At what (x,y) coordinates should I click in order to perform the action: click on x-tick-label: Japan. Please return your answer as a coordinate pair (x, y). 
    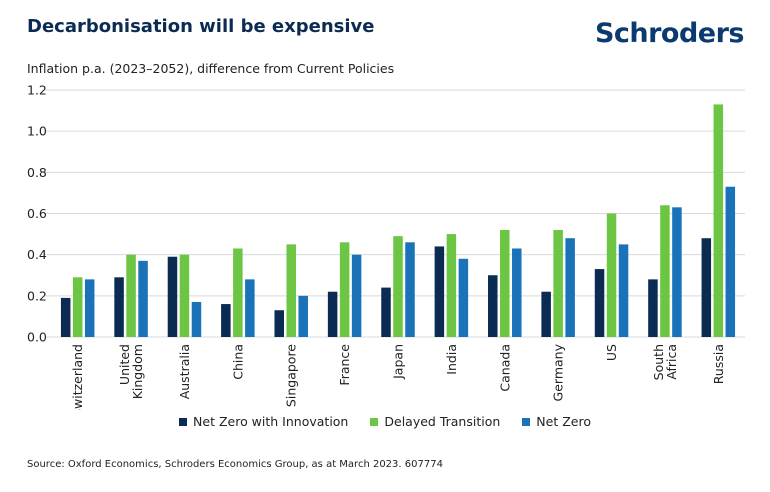
    Looking at the image, I should click on (398, 362).